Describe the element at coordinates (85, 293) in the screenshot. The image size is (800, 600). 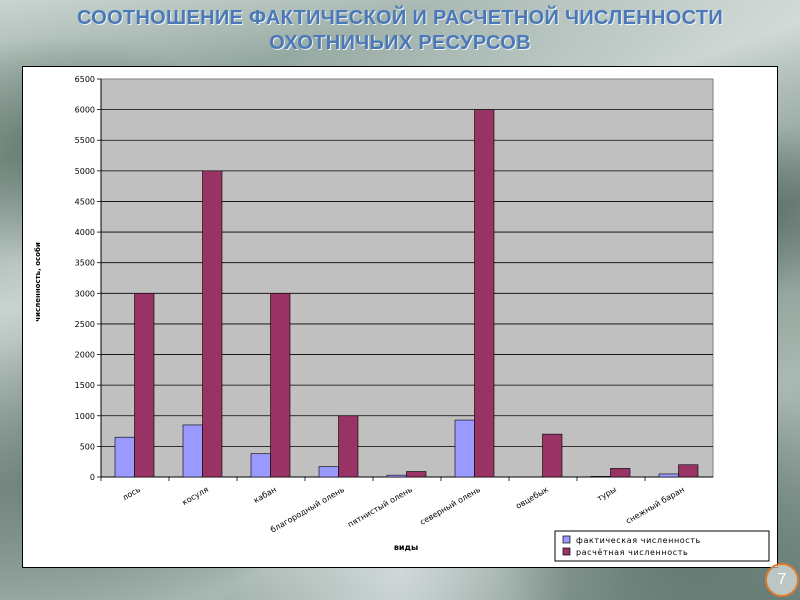
I see `y-tick-label: 3000` at that location.